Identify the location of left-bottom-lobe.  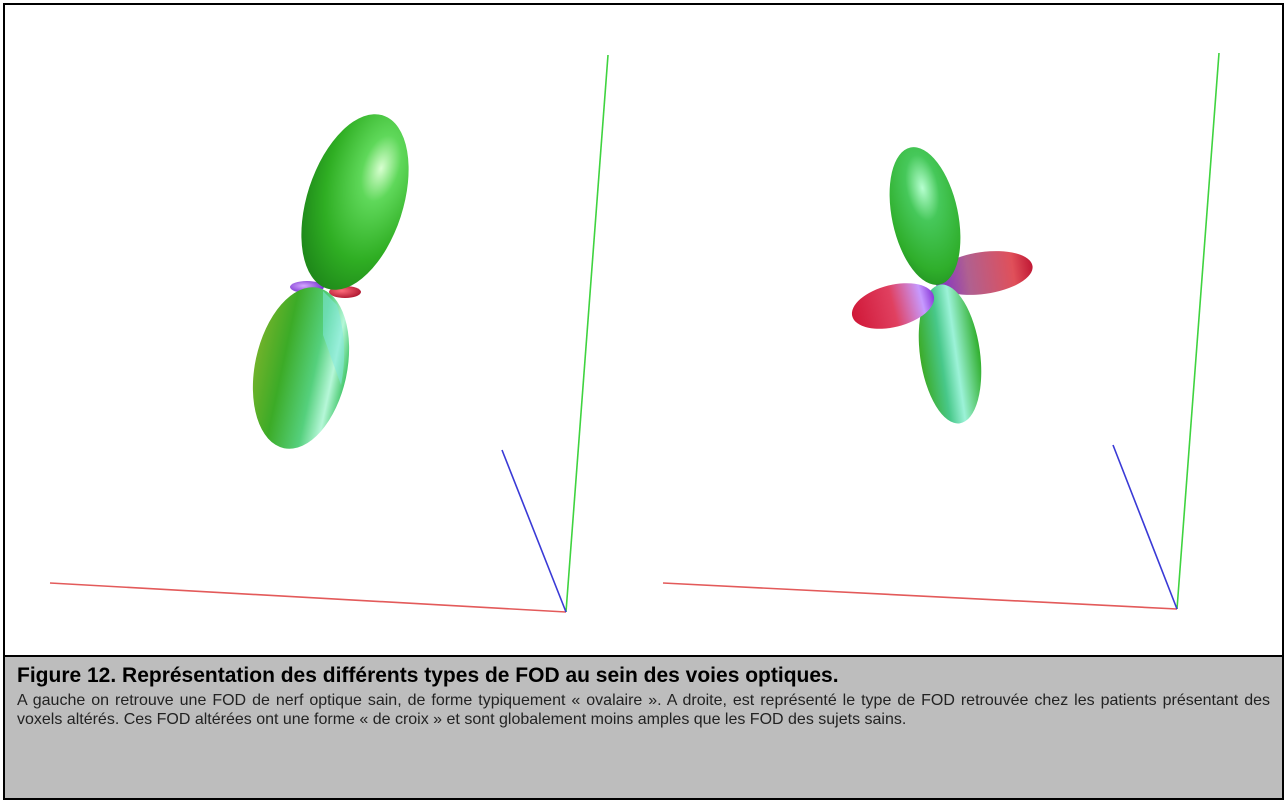
(301, 368).